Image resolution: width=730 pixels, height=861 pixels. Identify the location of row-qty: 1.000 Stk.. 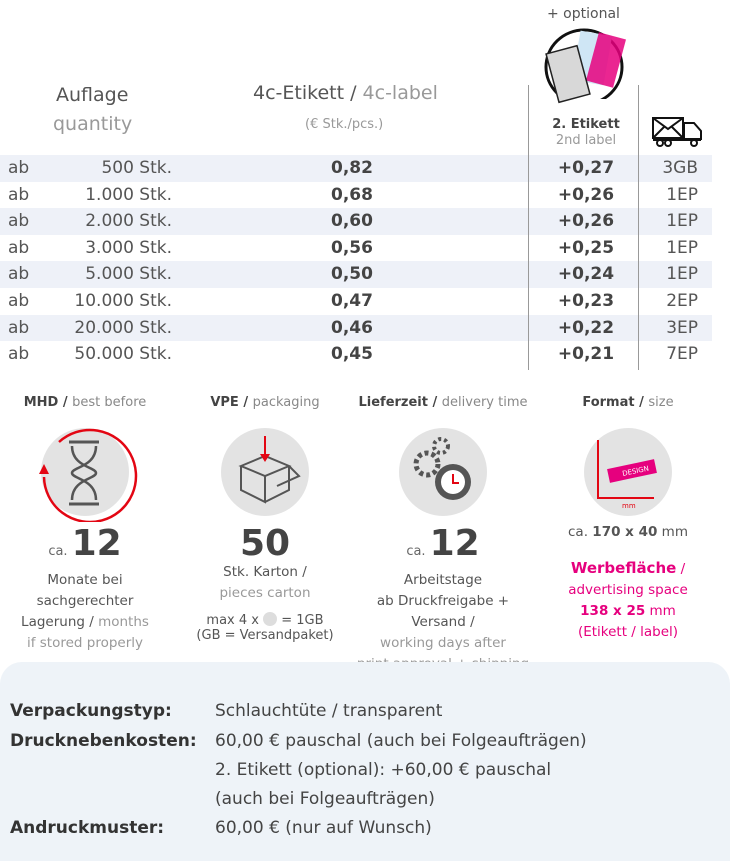
(128, 194).